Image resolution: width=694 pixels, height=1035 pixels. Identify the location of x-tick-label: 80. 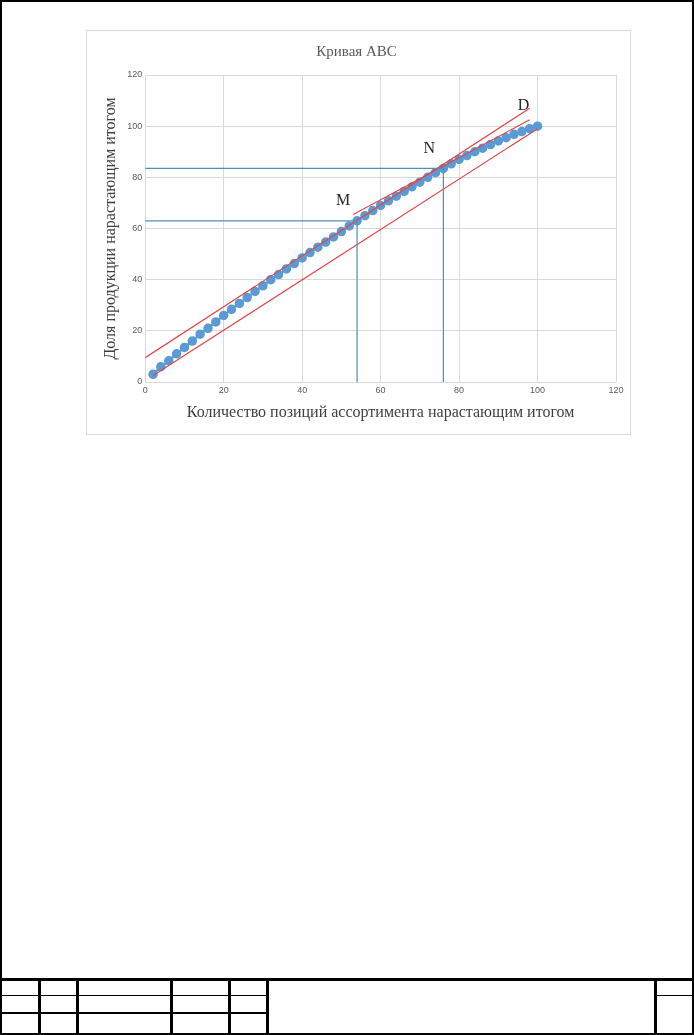
(459, 389).